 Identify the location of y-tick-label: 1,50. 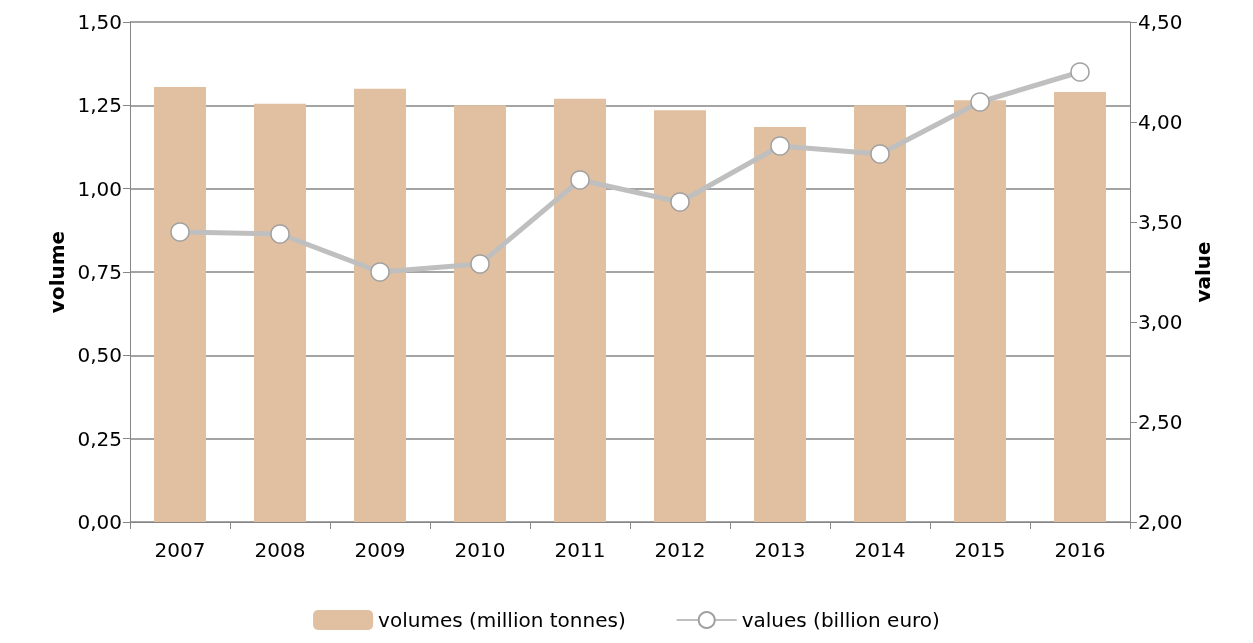
(99, 22).